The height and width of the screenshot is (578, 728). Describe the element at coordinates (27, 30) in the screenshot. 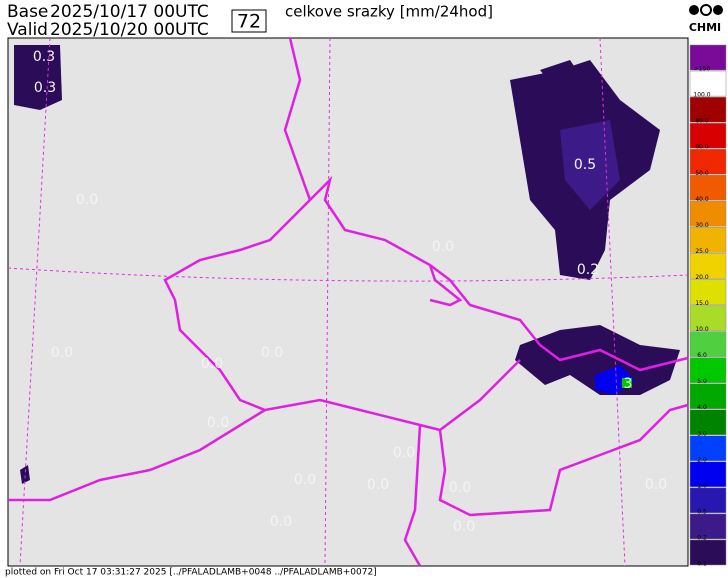

I see `valid-label: Valid` at that location.